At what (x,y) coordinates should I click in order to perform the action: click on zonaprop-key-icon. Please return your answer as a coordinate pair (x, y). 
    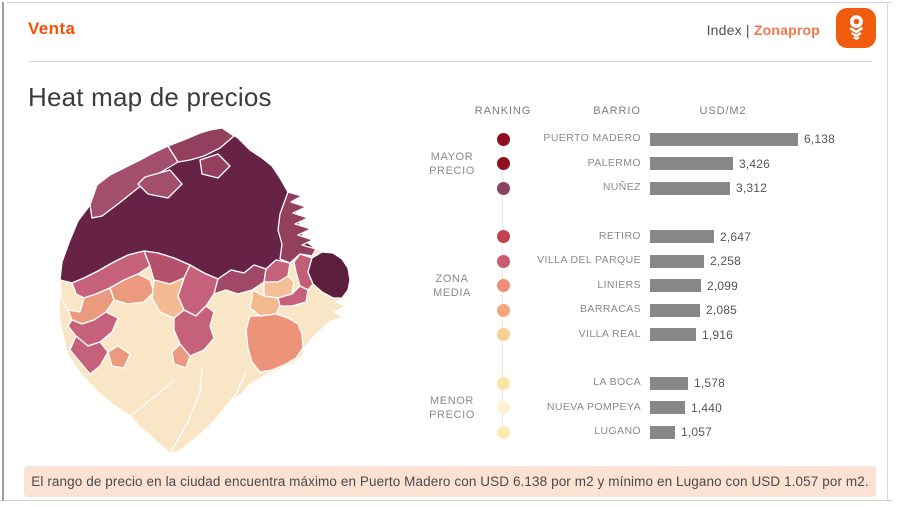
    Looking at the image, I should click on (856, 27).